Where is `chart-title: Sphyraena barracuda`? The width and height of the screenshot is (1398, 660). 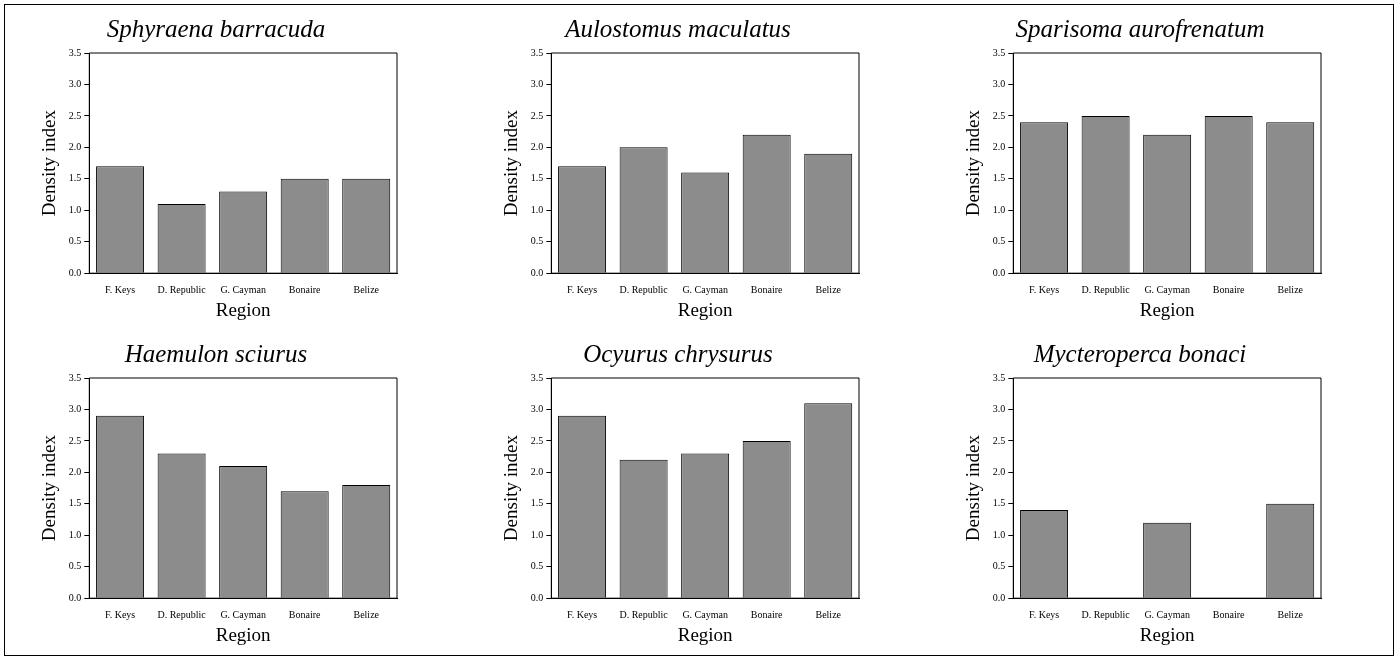
chart-title: Sphyraena barracuda is located at coordinates (216, 28).